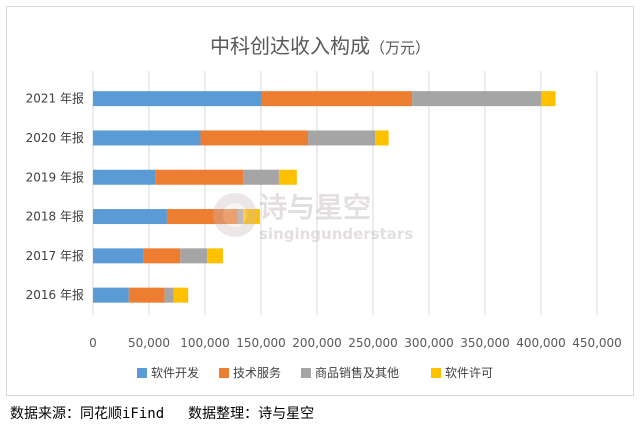 Image resolution: width=642 pixels, height=429 pixels. What do you see at coordinates (336, 234) in the screenshot?
I see `watermark-subtitle: singingunderstars` at bounding box center [336, 234].